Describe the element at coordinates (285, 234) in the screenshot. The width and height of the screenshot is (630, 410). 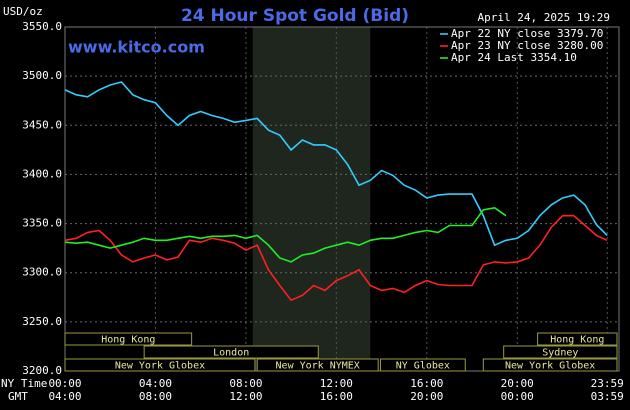
I see `series-line` at that location.